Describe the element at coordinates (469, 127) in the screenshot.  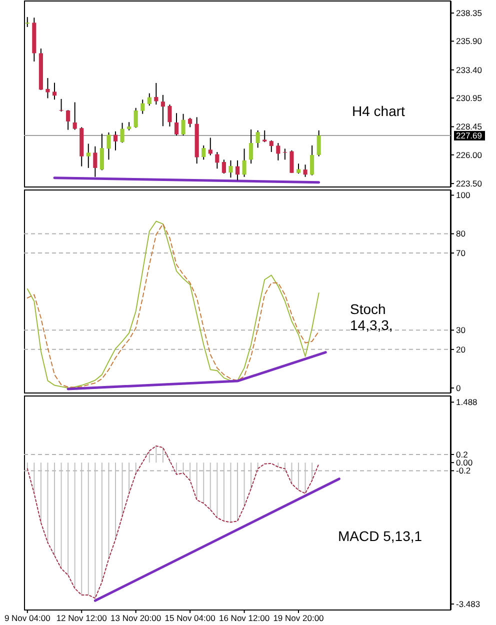
I see `y-tick-label: 228.45` at that location.